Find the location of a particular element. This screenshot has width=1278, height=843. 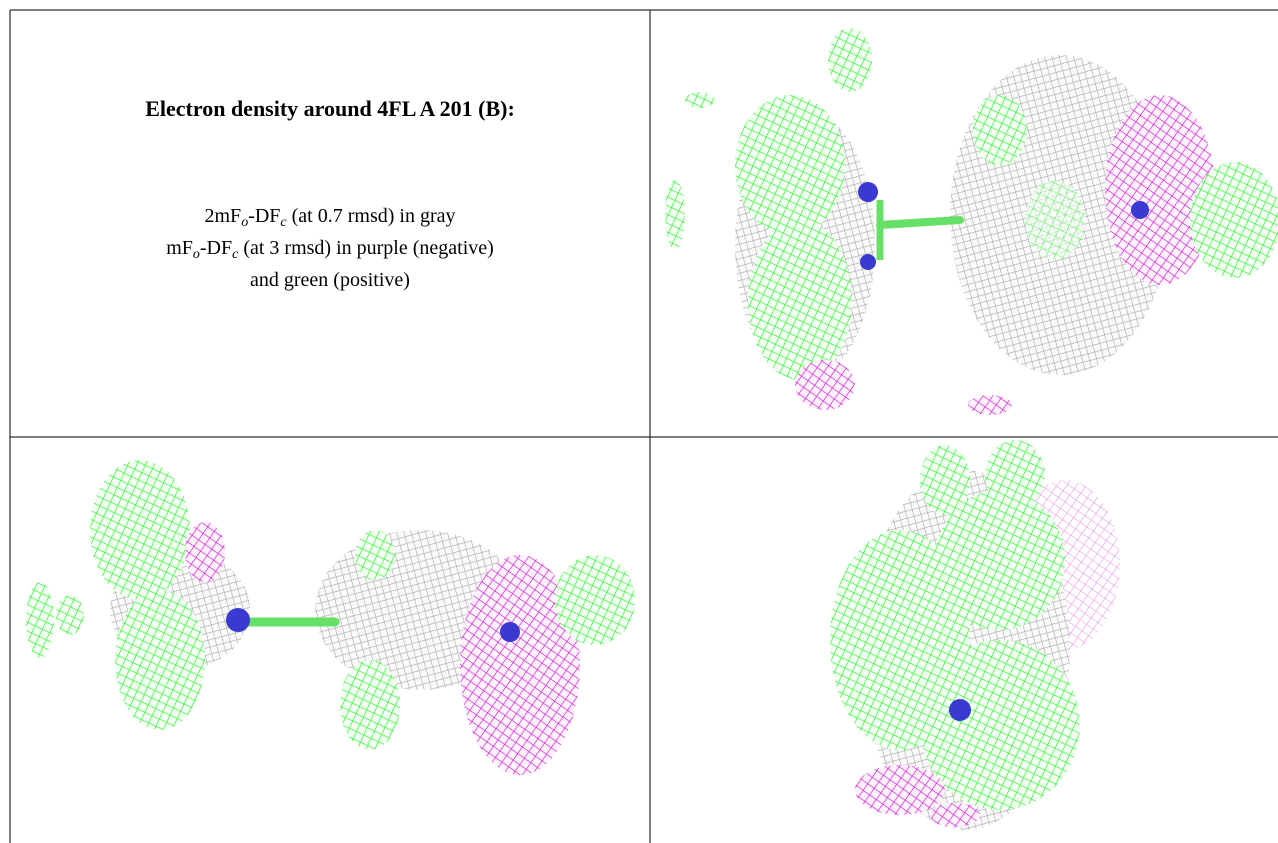

description-line: mFo-DFc (at 3 rmsd) in purple (negative) is located at coordinates (330, 248).